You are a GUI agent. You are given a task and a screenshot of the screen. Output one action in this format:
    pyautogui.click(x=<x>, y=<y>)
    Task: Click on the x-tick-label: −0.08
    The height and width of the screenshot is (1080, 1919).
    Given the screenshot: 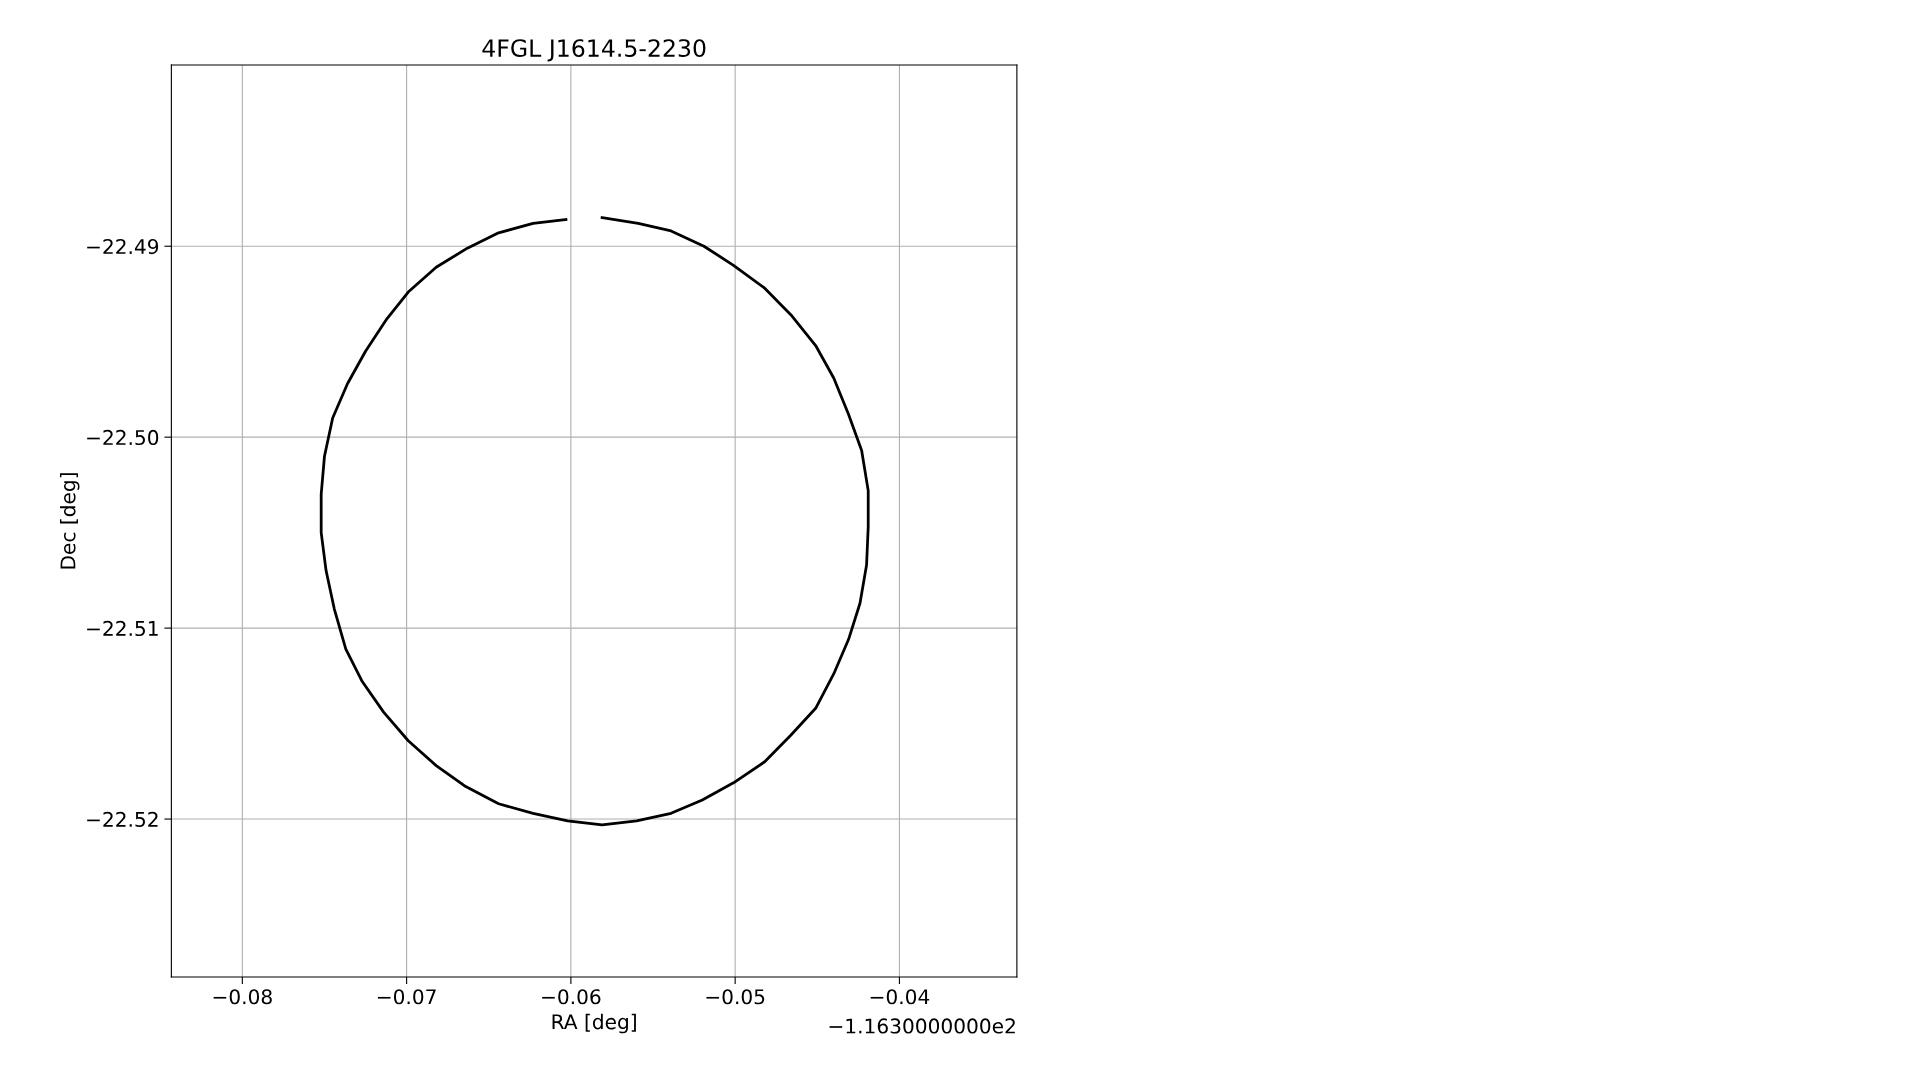 What is the action you would take?
    pyautogui.click(x=242, y=997)
    